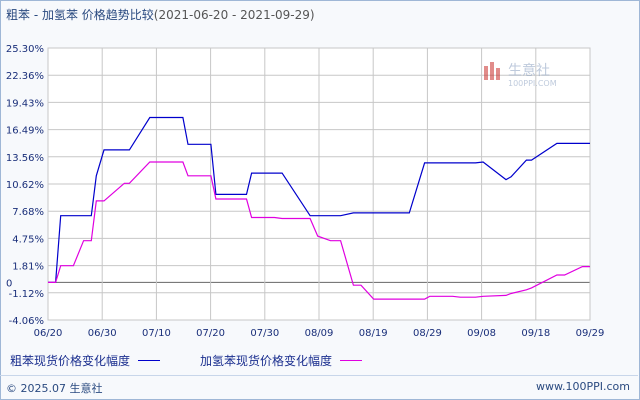 Image resolution: width=640 pixels, height=400 pixels. What do you see at coordinates (102, 333) in the screenshot?
I see `x-tick-label: 06/30` at bounding box center [102, 333].